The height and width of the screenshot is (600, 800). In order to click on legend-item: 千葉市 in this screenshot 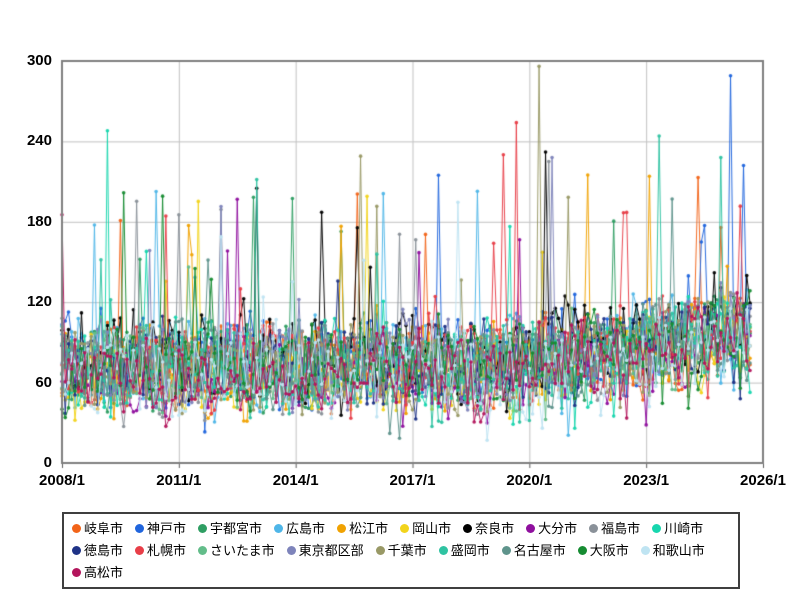, I will do `click(401, 550)`.